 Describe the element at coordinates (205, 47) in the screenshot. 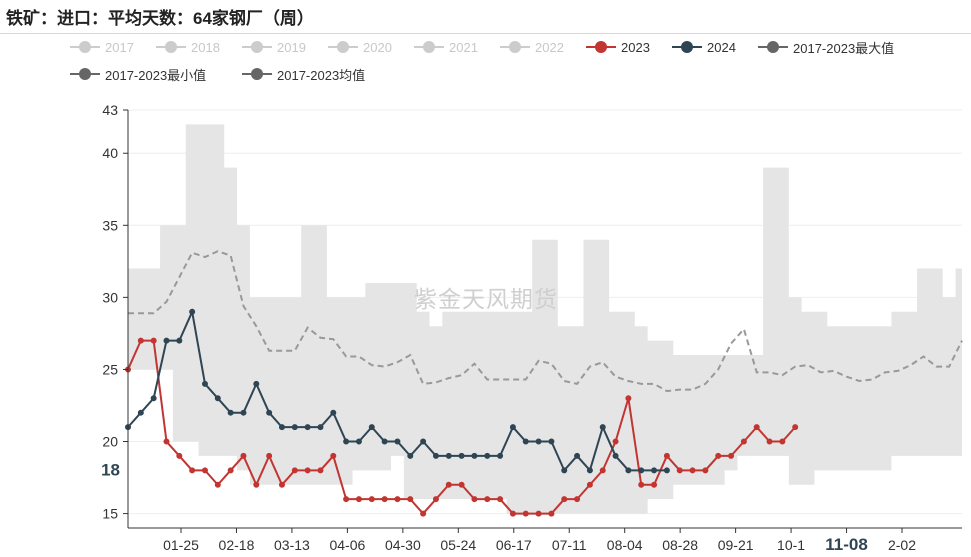

I see `legend-label: 2018` at that location.